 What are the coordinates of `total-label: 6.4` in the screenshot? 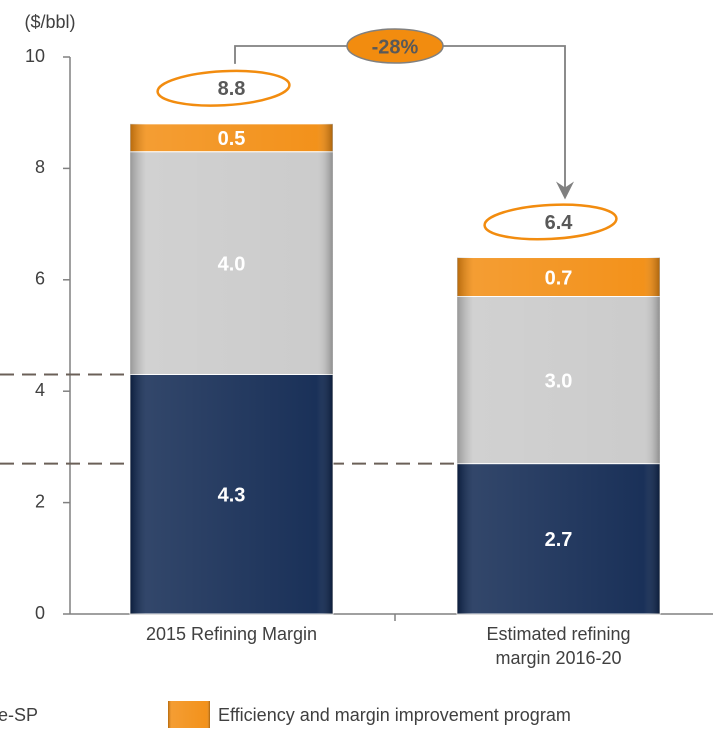 It's located at (559, 223).